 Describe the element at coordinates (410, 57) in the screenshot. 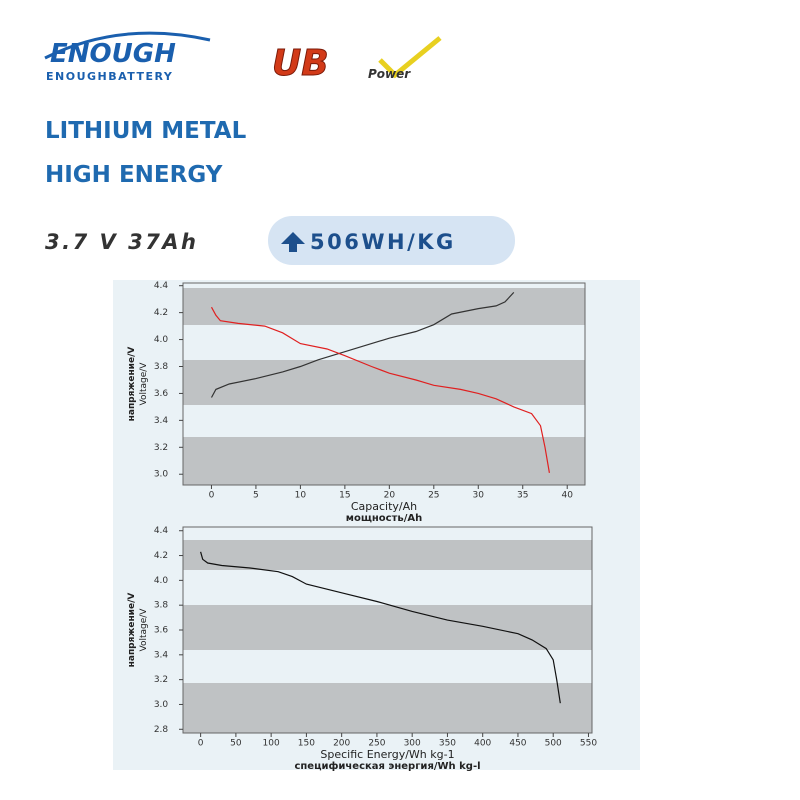

I see `brand-check` at that location.